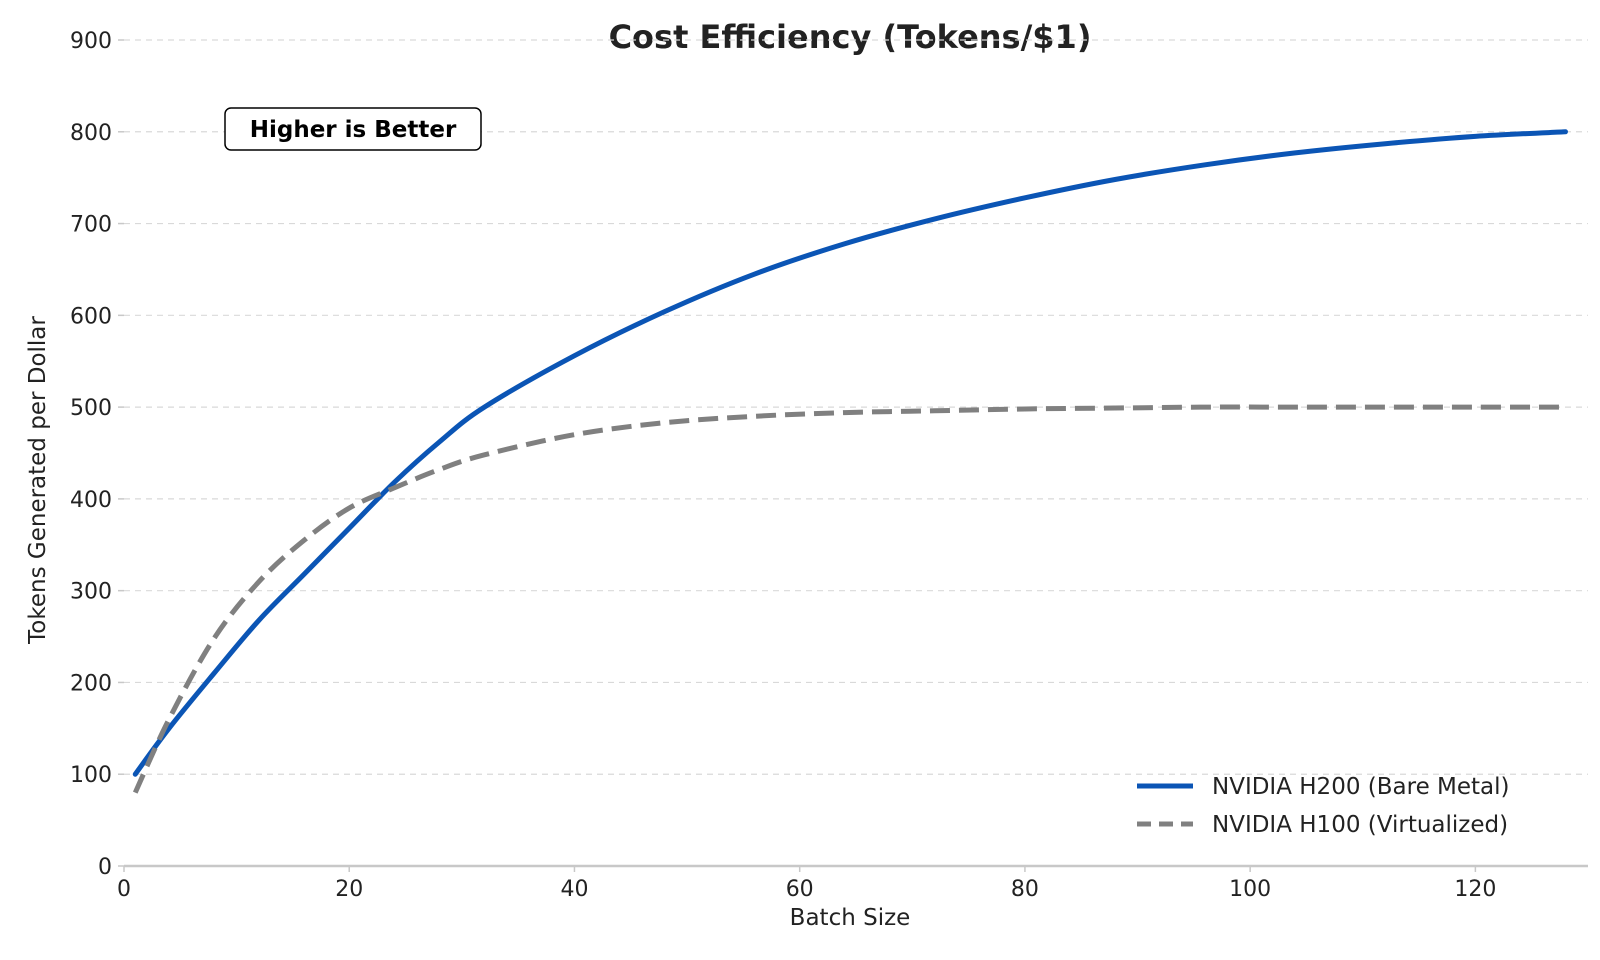  I want to click on x-tick-labels: 0 20 40 60 80 100 120, so click(806, 884).